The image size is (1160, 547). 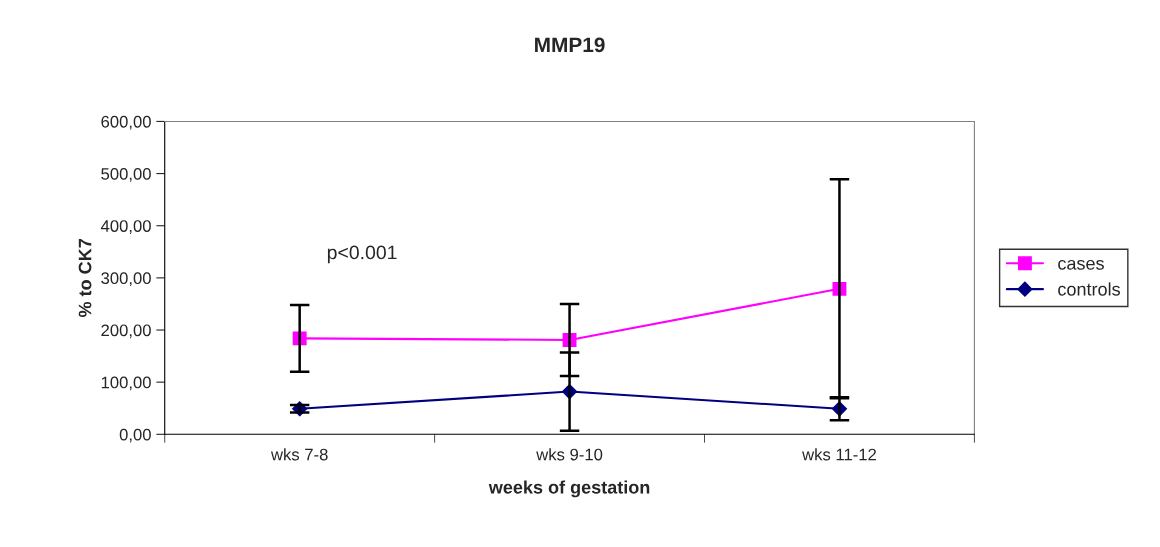 What do you see at coordinates (570, 45) in the screenshot?
I see `chart-title: MMP19` at bounding box center [570, 45].